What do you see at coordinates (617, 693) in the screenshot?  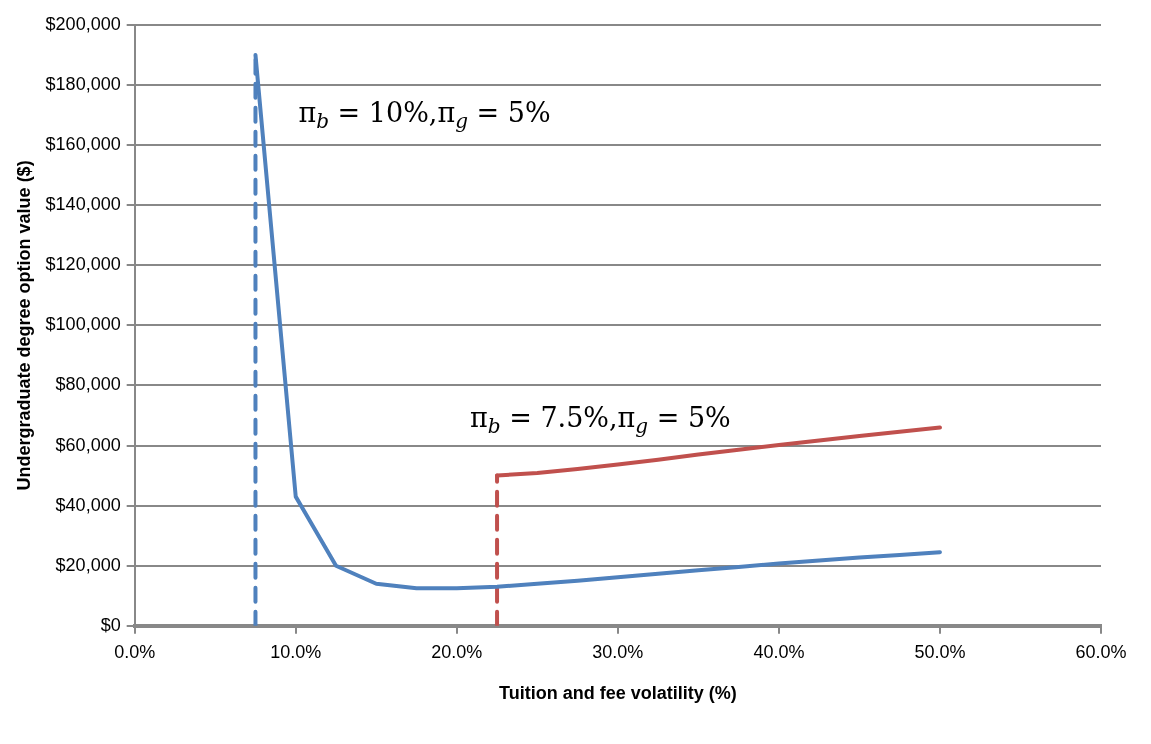 I see `x-axis-title: Tuition and fee volatility (%)` at bounding box center [617, 693].